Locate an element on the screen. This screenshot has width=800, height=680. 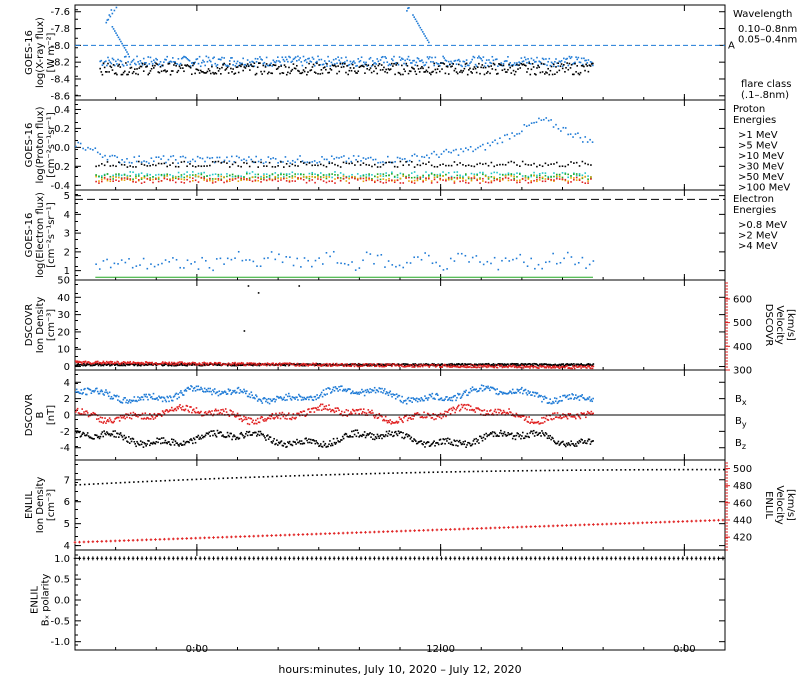
legend-title: Energies is located at coordinates (754, 120).